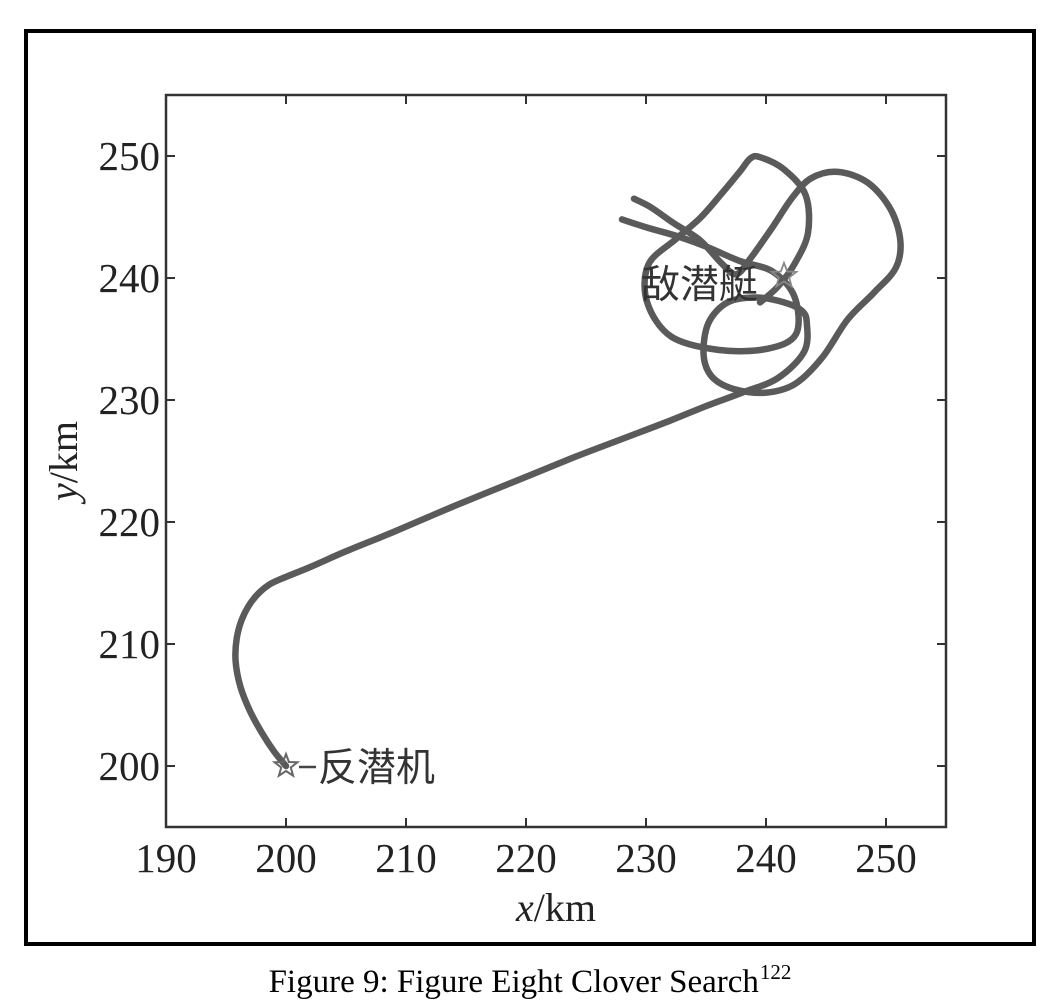 This screenshot has width=1060, height=1006. Describe the element at coordinates (130, 522) in the screenshot. I see `y-tick-label: 220` at that location.